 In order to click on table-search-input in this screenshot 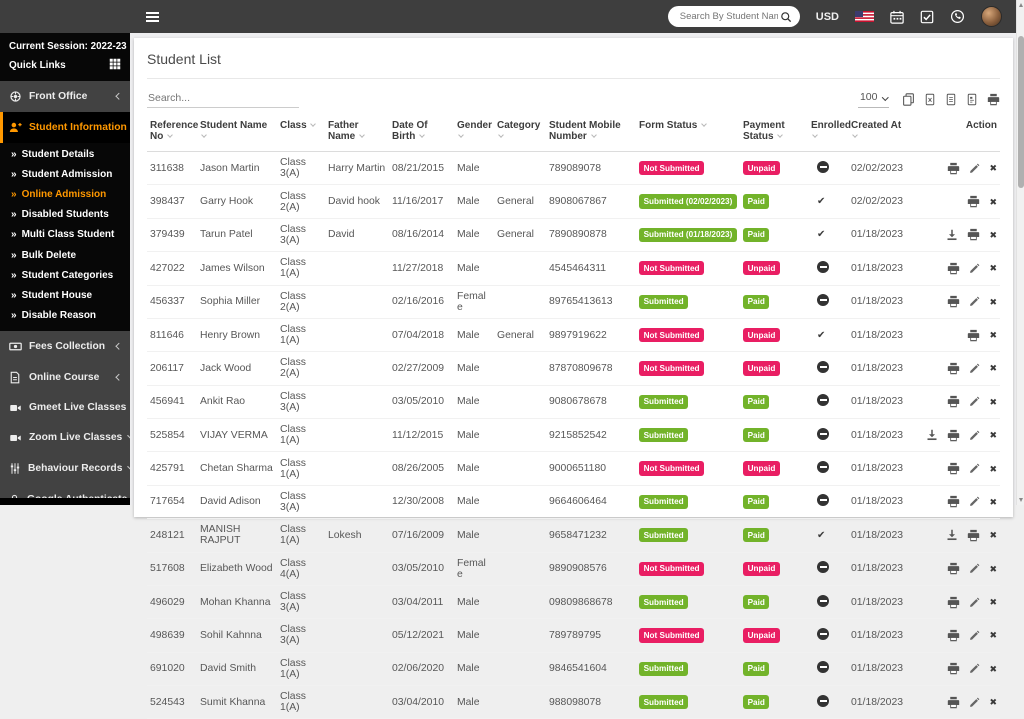, I will do `click(223, 98)`.